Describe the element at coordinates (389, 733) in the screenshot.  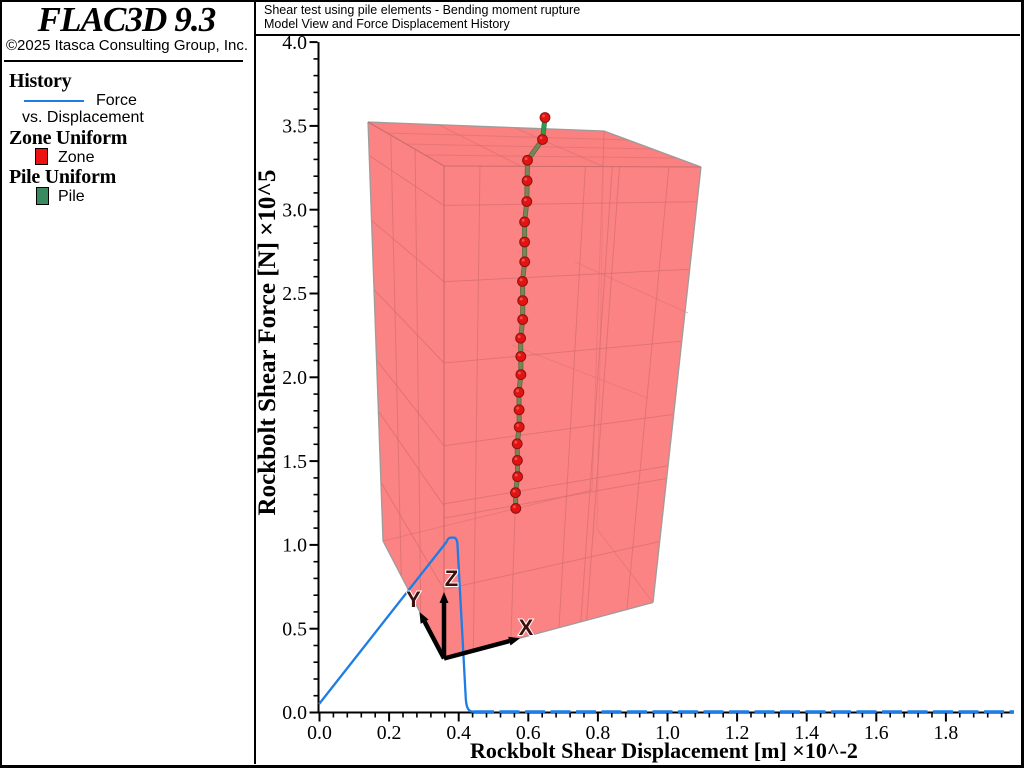
I see `svg-text: 0.2` at that location.